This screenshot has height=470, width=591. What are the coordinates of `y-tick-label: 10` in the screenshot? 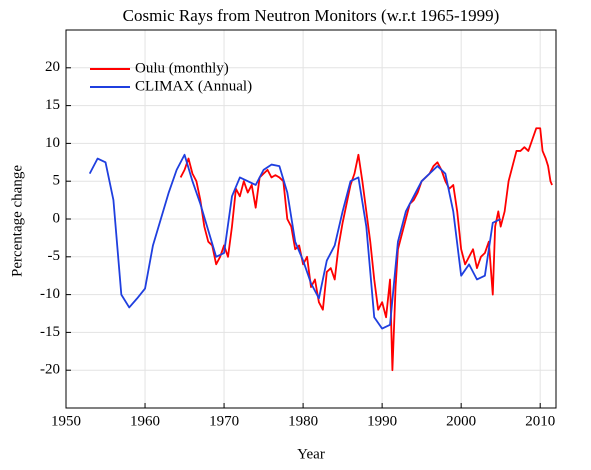 It's located at (52, 143).